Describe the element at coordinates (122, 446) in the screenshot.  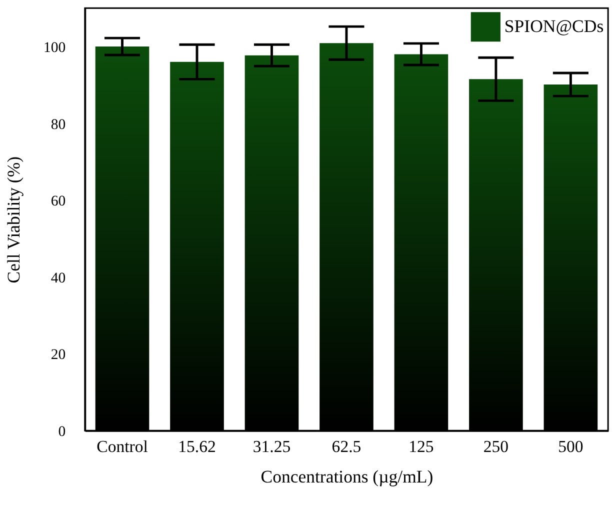
I see `x-tick-label: Control` at that location.